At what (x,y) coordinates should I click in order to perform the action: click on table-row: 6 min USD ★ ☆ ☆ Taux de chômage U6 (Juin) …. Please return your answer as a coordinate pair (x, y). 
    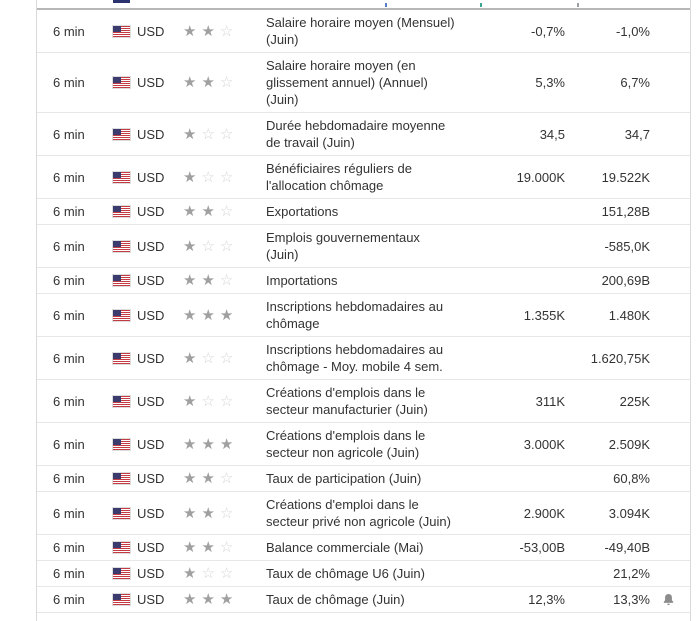
    Looking at the image, I should click on (363, 574).